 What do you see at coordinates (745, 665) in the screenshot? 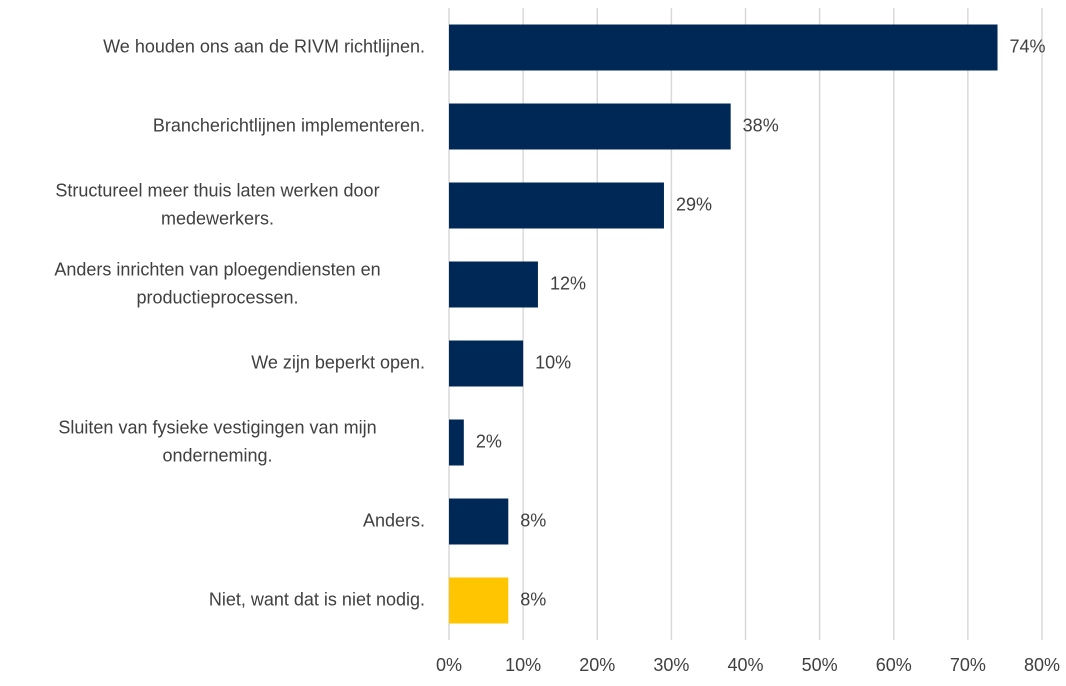
I see `x-tick-label: 40%` at bounding box center [745, 665].